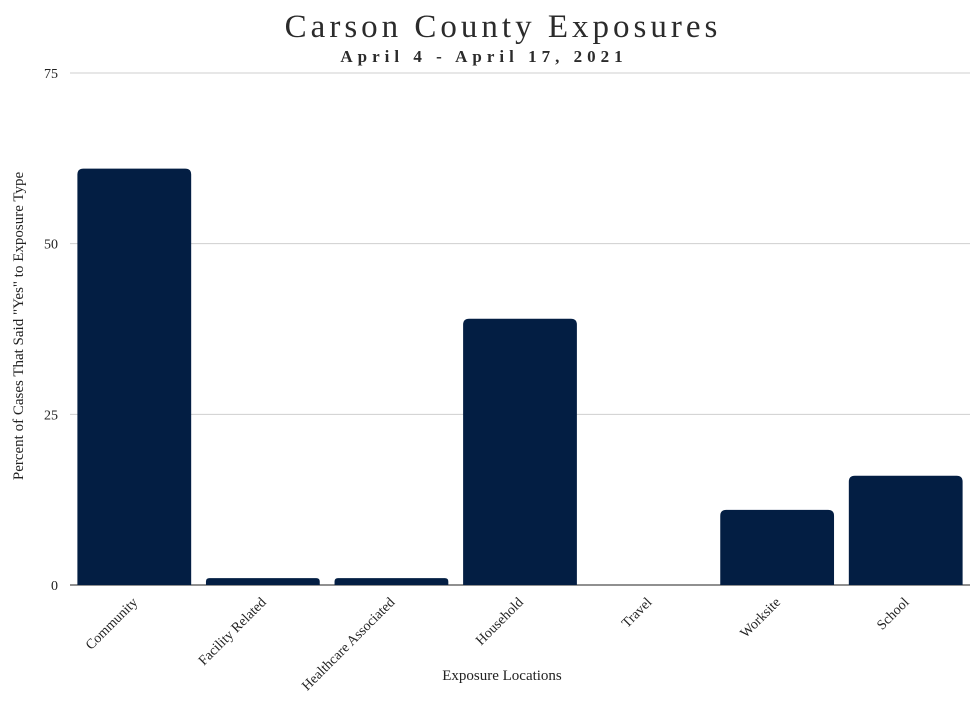  Describe the element at coordinates (112, 624) in the screenshot. I see `x-tick-label: Community` at that location.